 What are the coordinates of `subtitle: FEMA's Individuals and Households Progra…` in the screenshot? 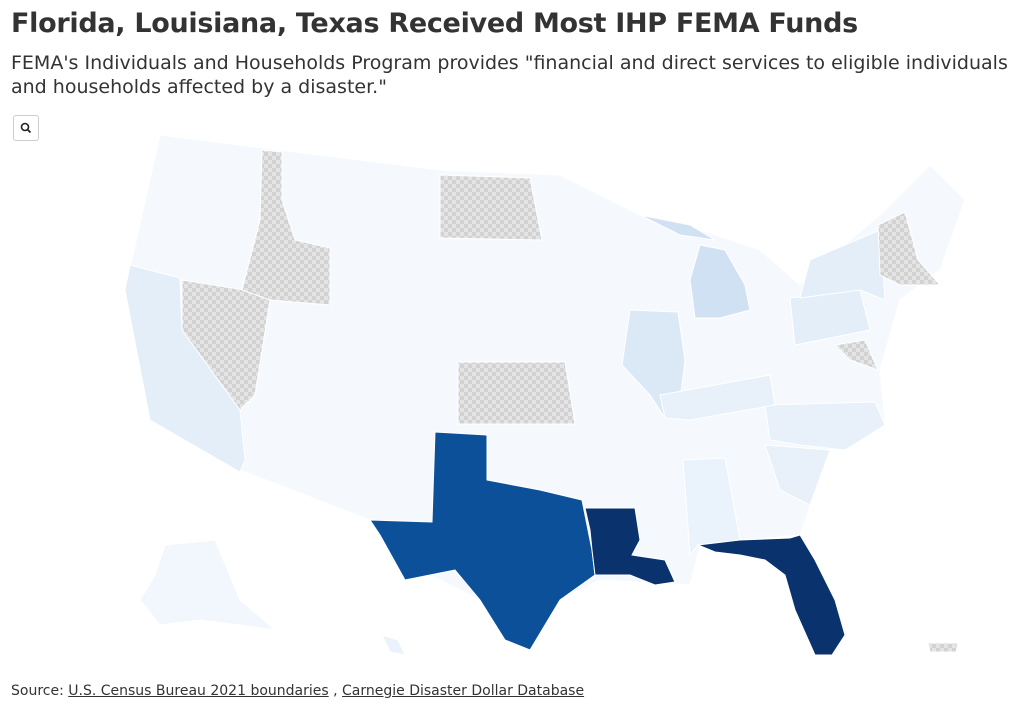 It's located at (509, 75).